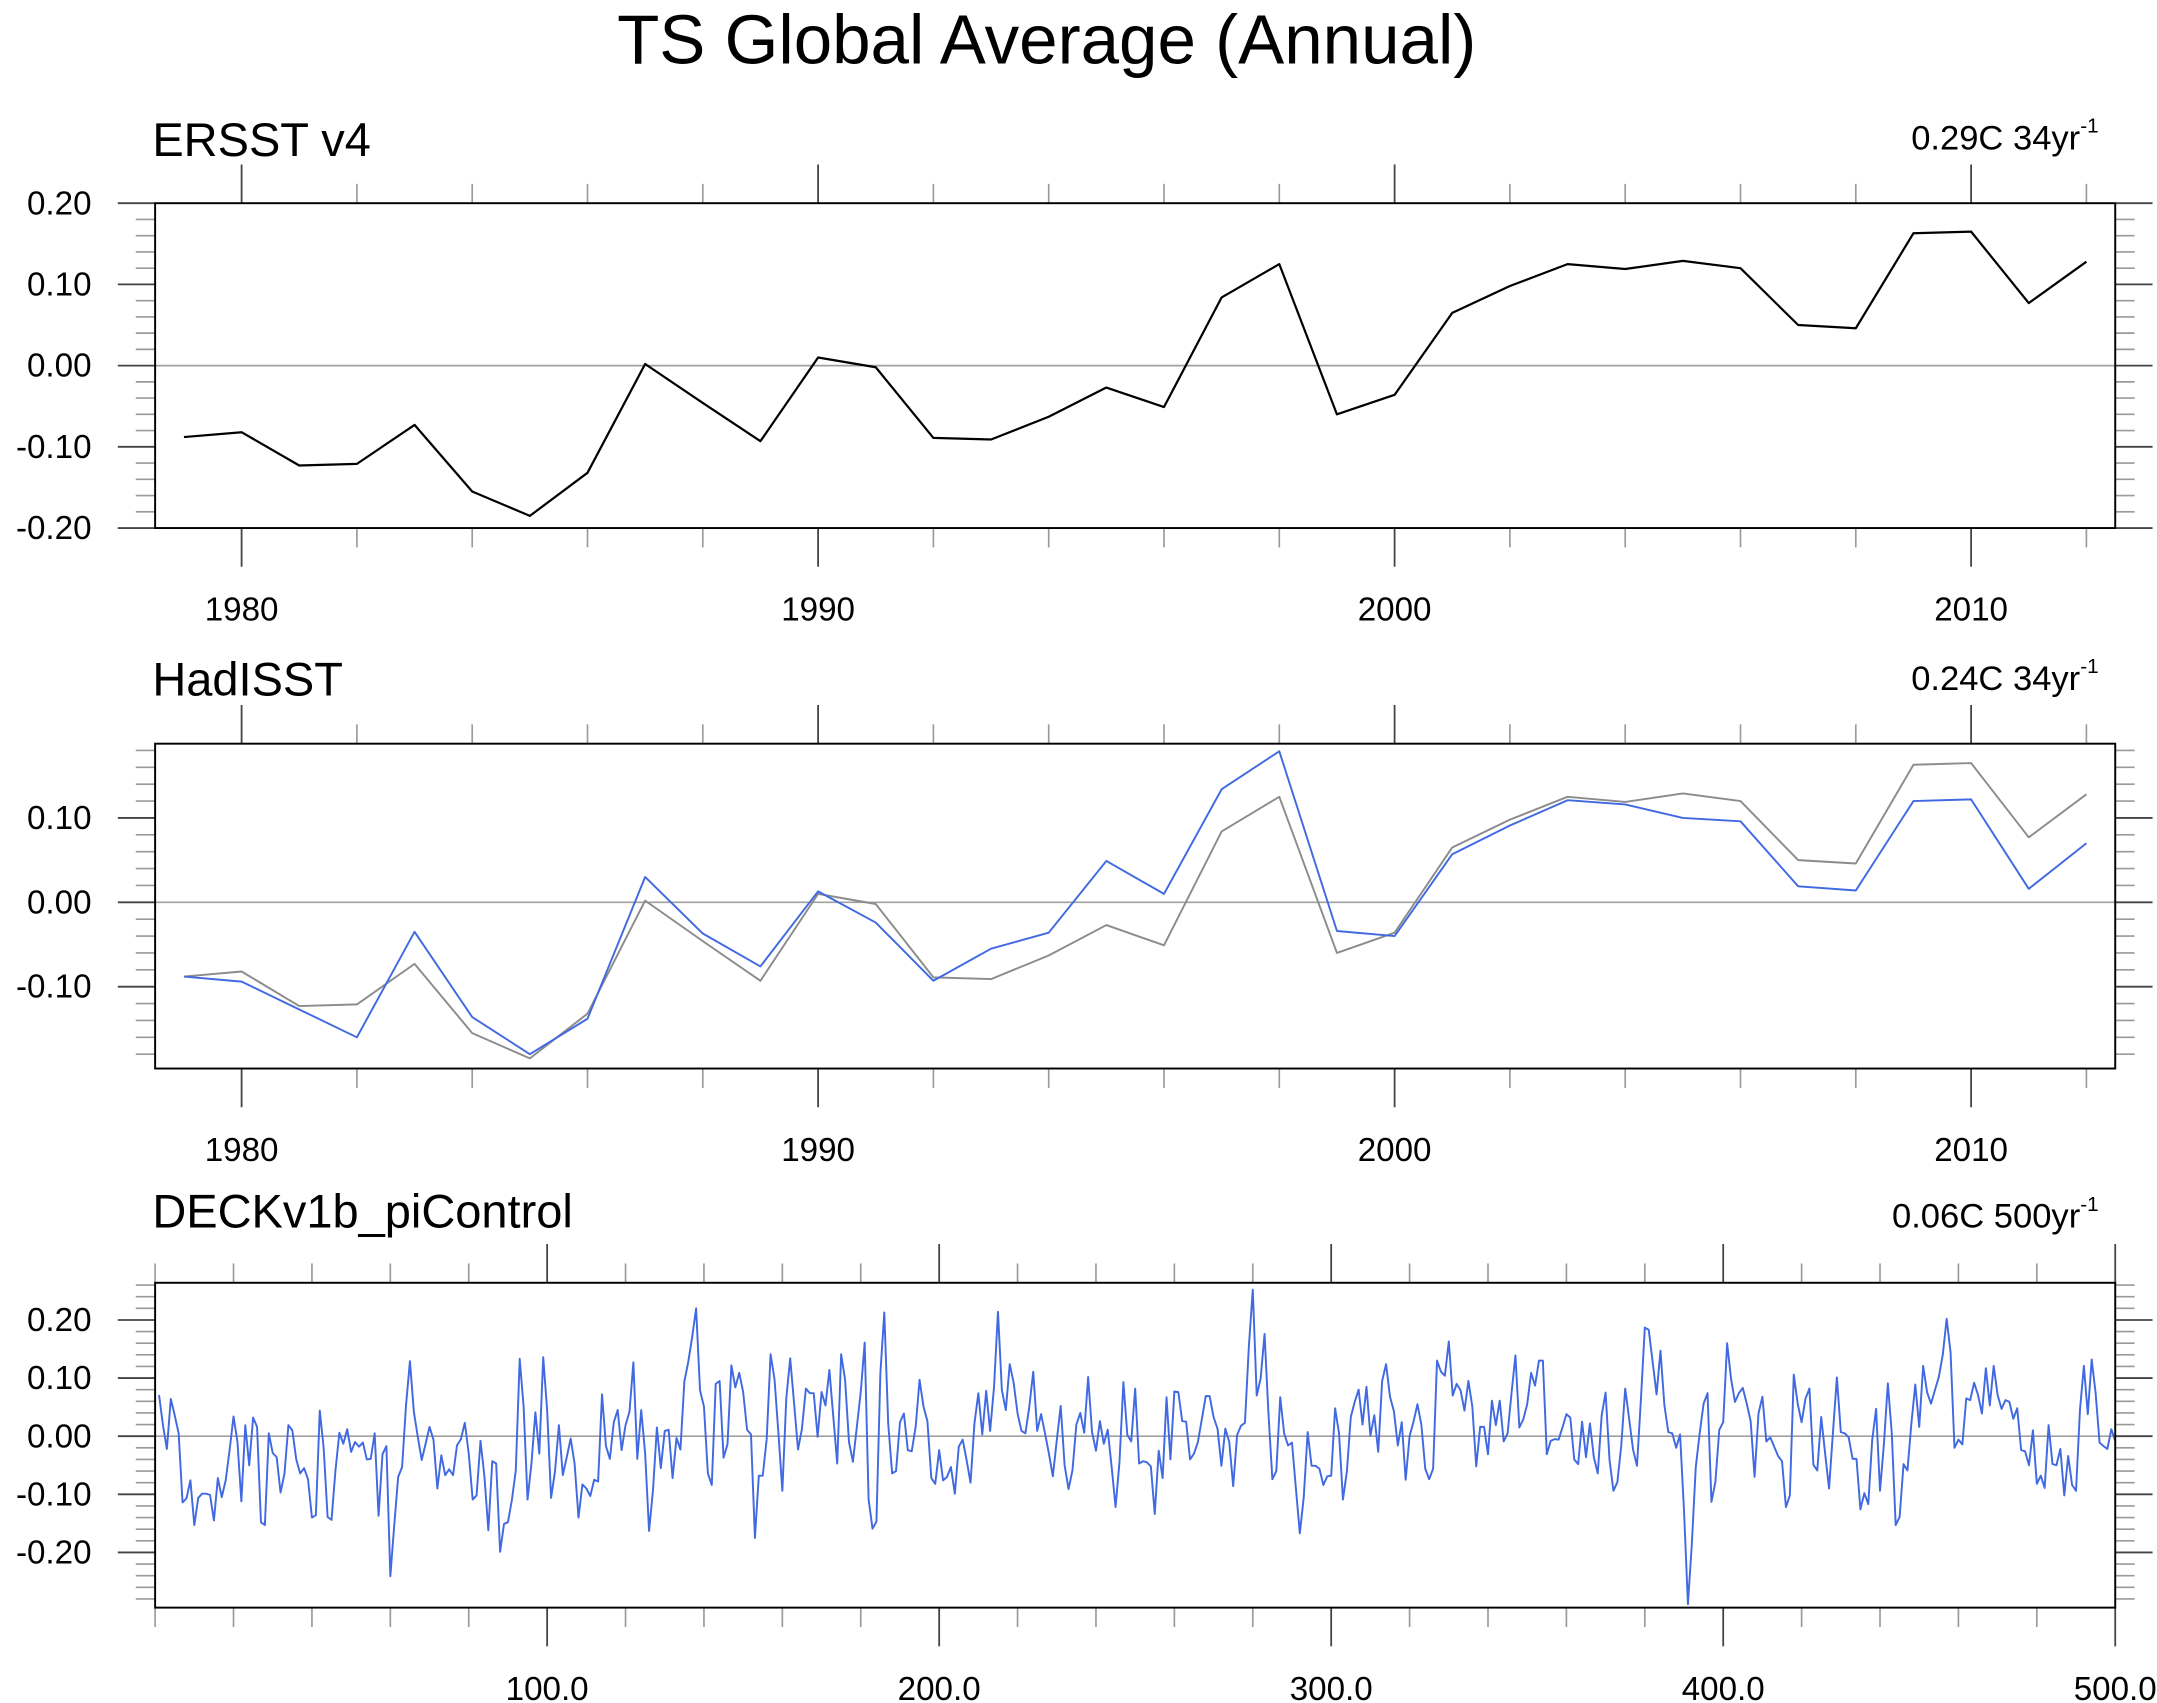 This screenshot has width=2157, height=1703. Describe the element at coordinates (362, 1210) in the screenshot. I see `panel-subtitle: DECKv1b_piControl` at that location.